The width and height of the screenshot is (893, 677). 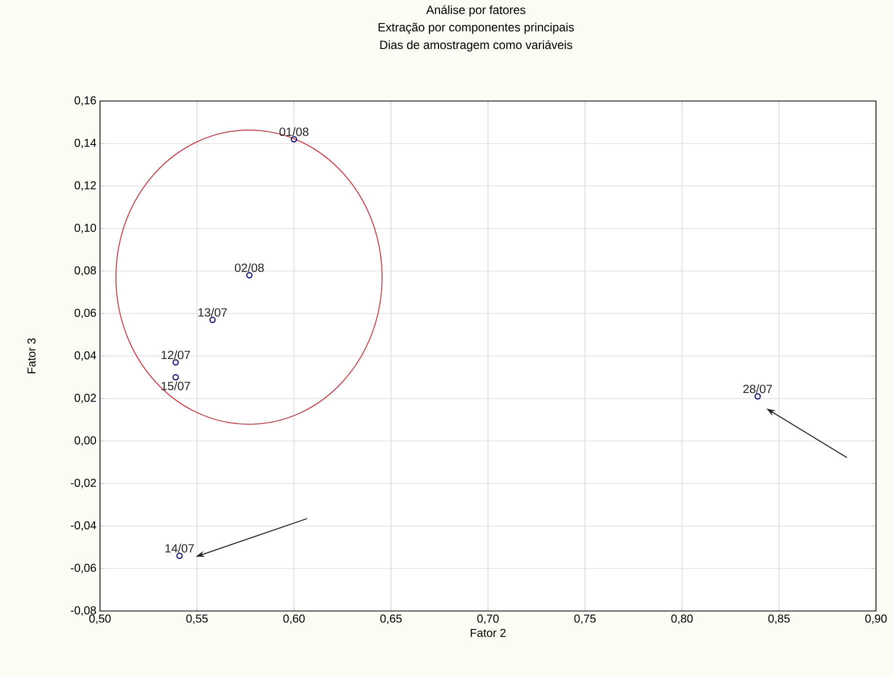 What do you see at coordinates (212, 312) in the screenshot?
I see `annotation: 13/07` at bounding box center [212, 312].